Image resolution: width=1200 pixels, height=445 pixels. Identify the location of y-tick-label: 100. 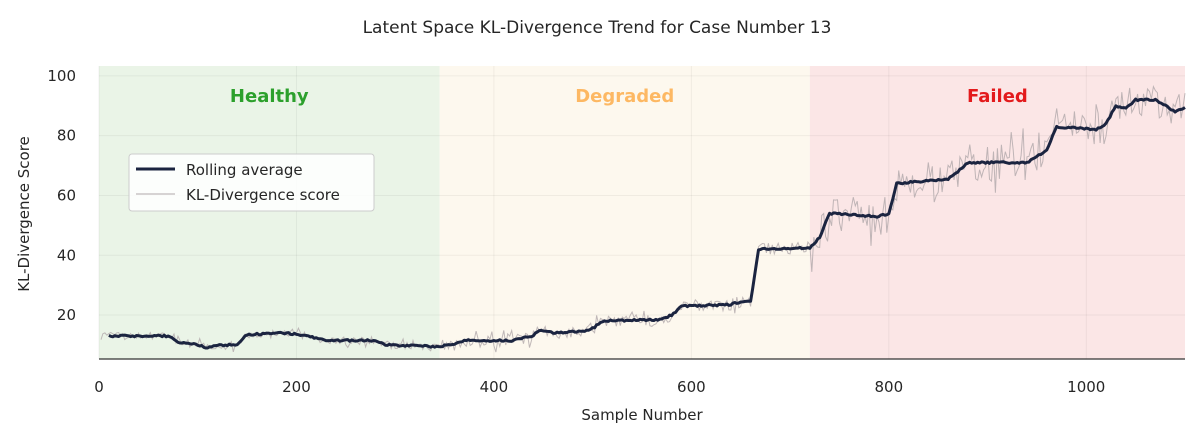
(61, 76).